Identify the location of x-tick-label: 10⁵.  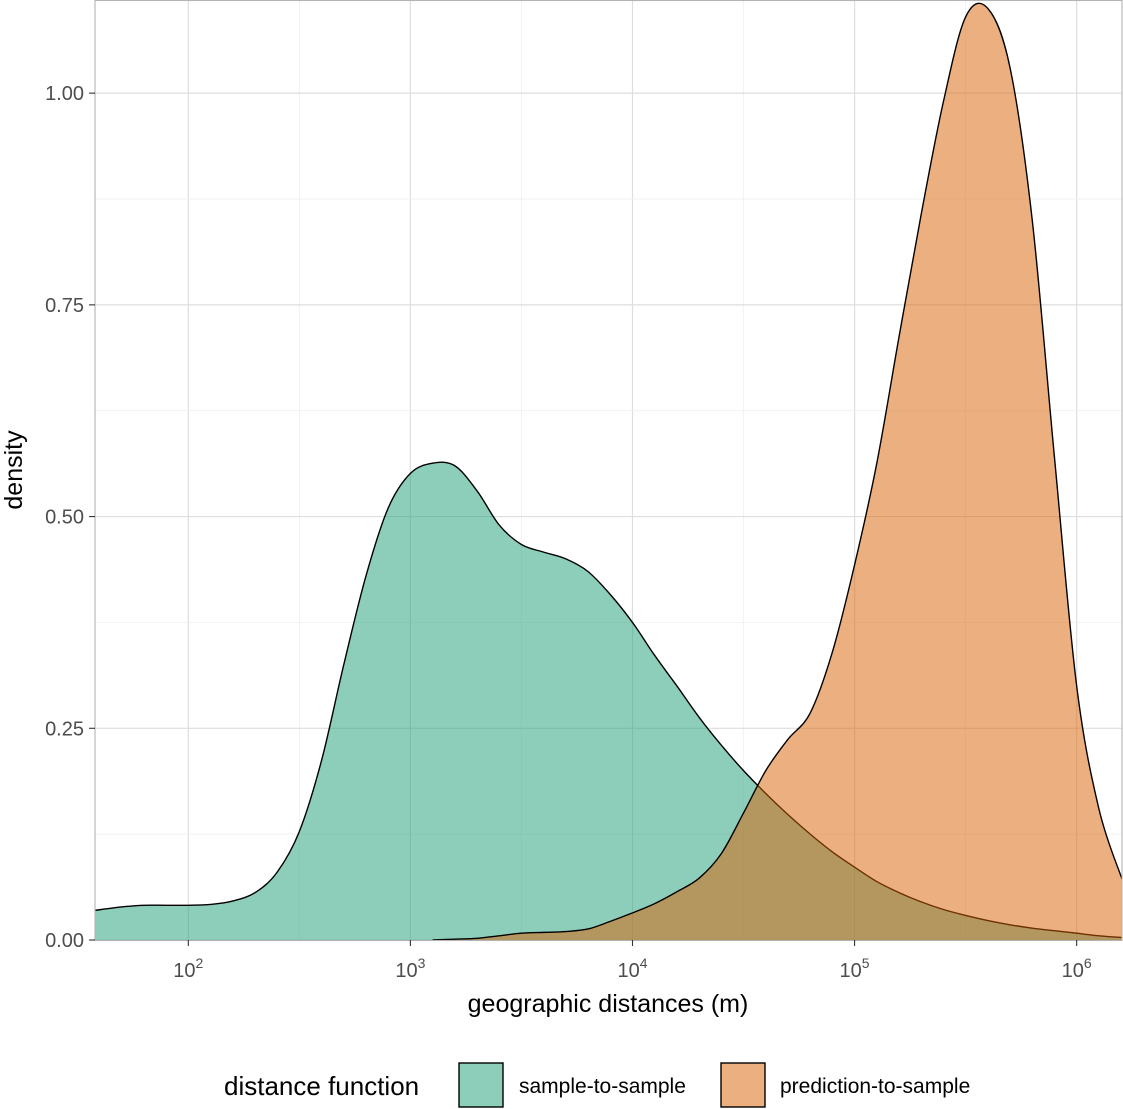
(855, 968).